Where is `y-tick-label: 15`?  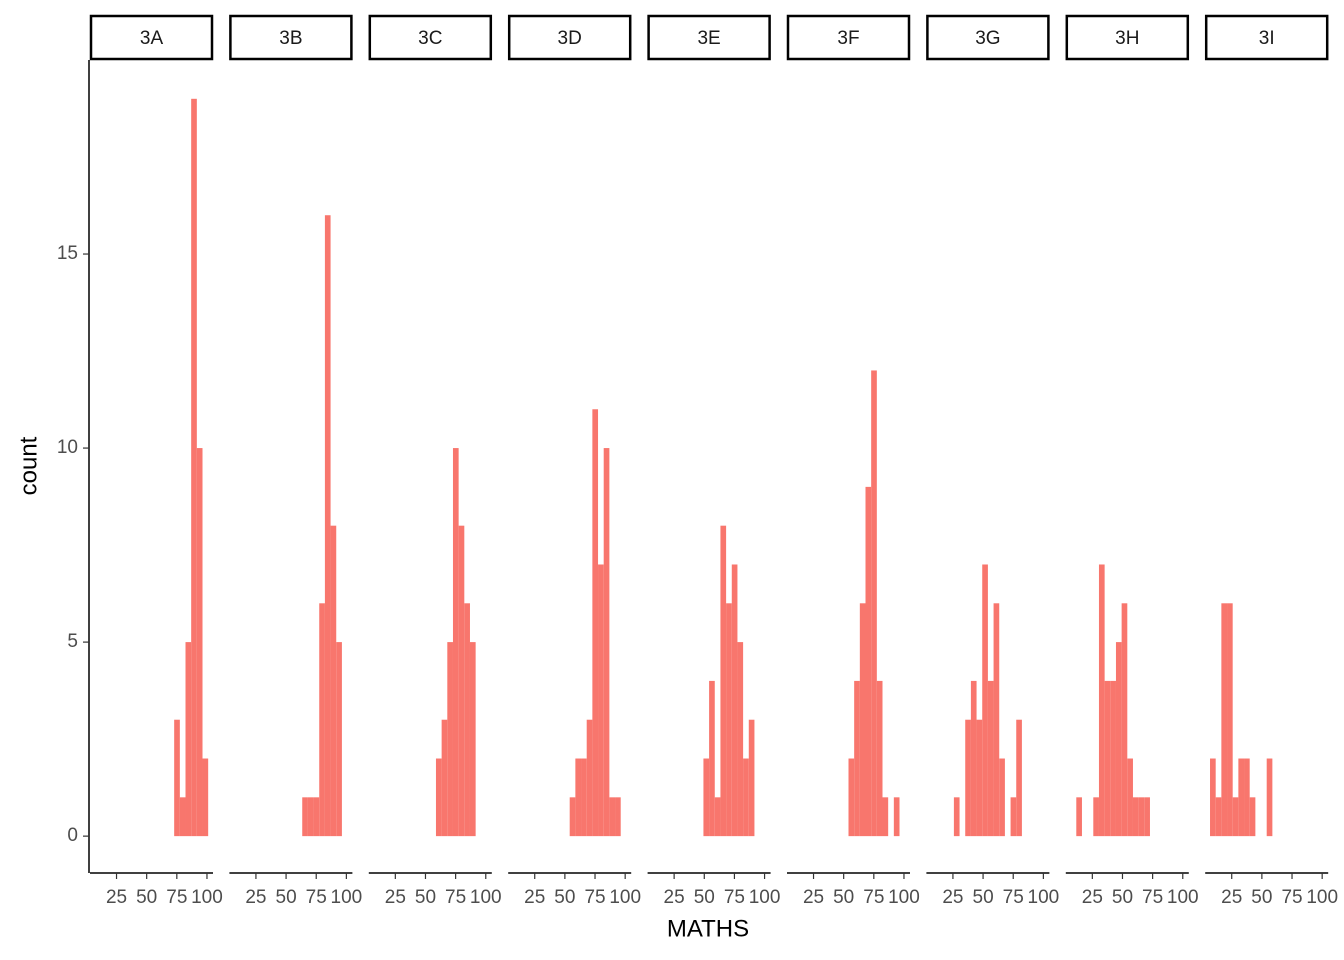 y-tick-label: 15 is located at coordinates (67, 253).